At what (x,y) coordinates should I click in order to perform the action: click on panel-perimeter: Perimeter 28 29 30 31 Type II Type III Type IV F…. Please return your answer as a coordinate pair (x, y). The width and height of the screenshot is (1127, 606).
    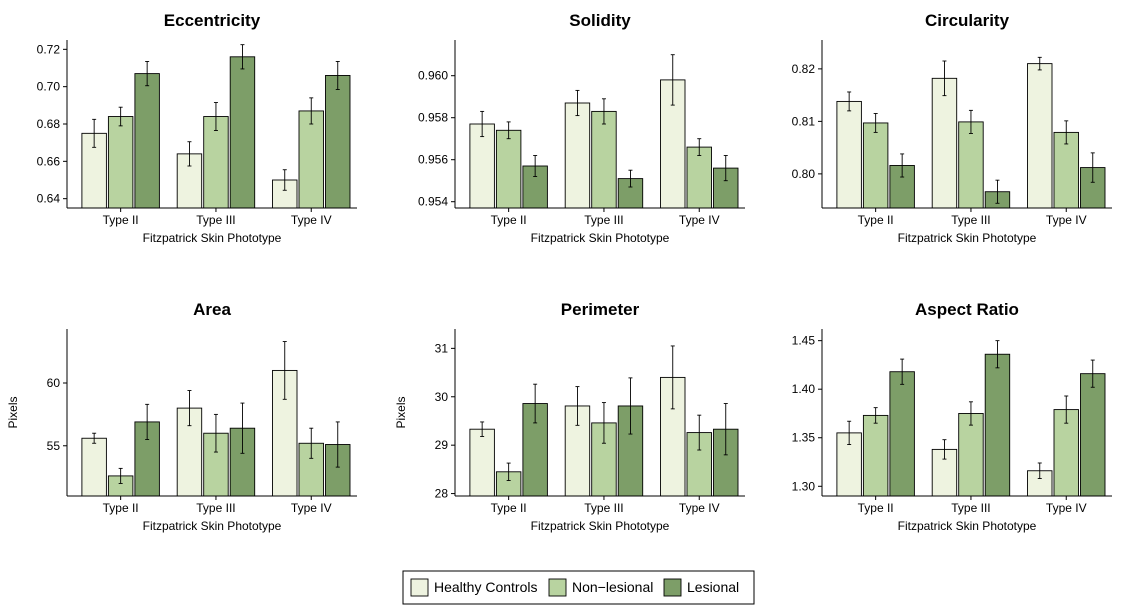
    Looking at the image, I should click on (569, 416).